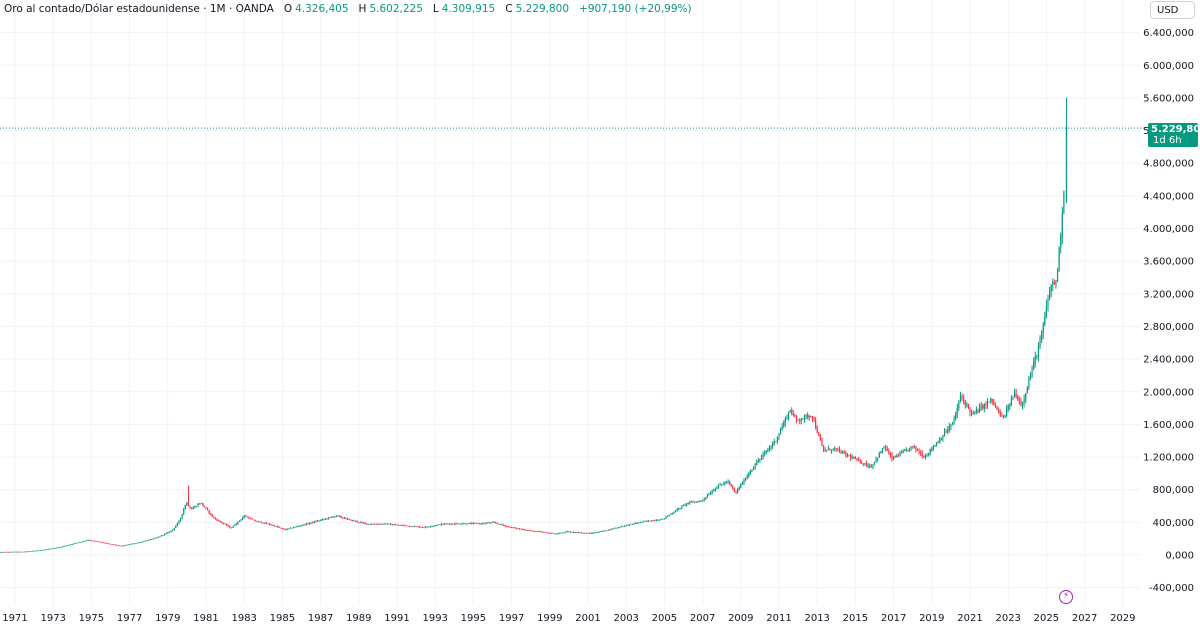 This screenshot has width=1200, height=633. I want to click on x-tick-label: 1997, so click(511, 618).